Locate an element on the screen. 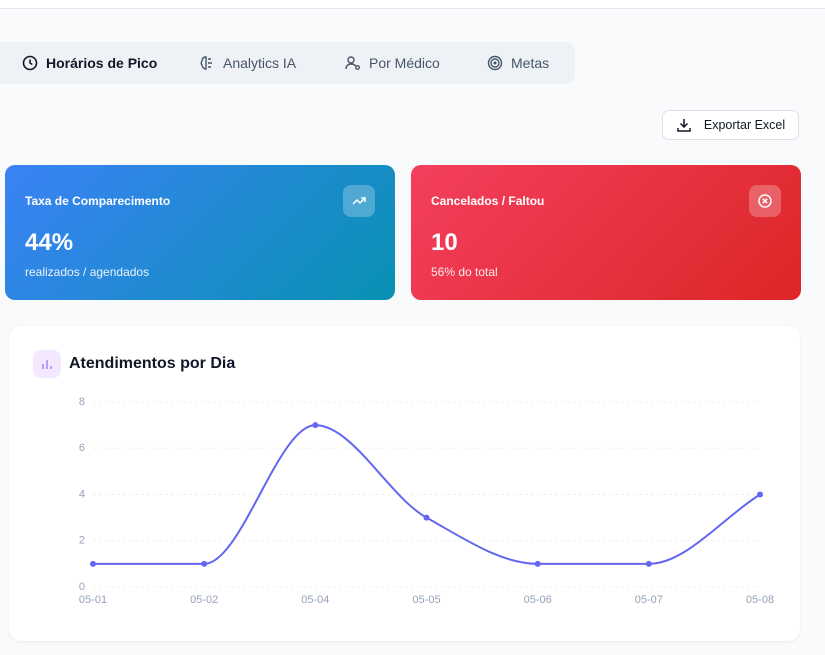 This screenshot has width=825, height=655. x-tick-label: 05-02 is located at coordinates (204, 600).